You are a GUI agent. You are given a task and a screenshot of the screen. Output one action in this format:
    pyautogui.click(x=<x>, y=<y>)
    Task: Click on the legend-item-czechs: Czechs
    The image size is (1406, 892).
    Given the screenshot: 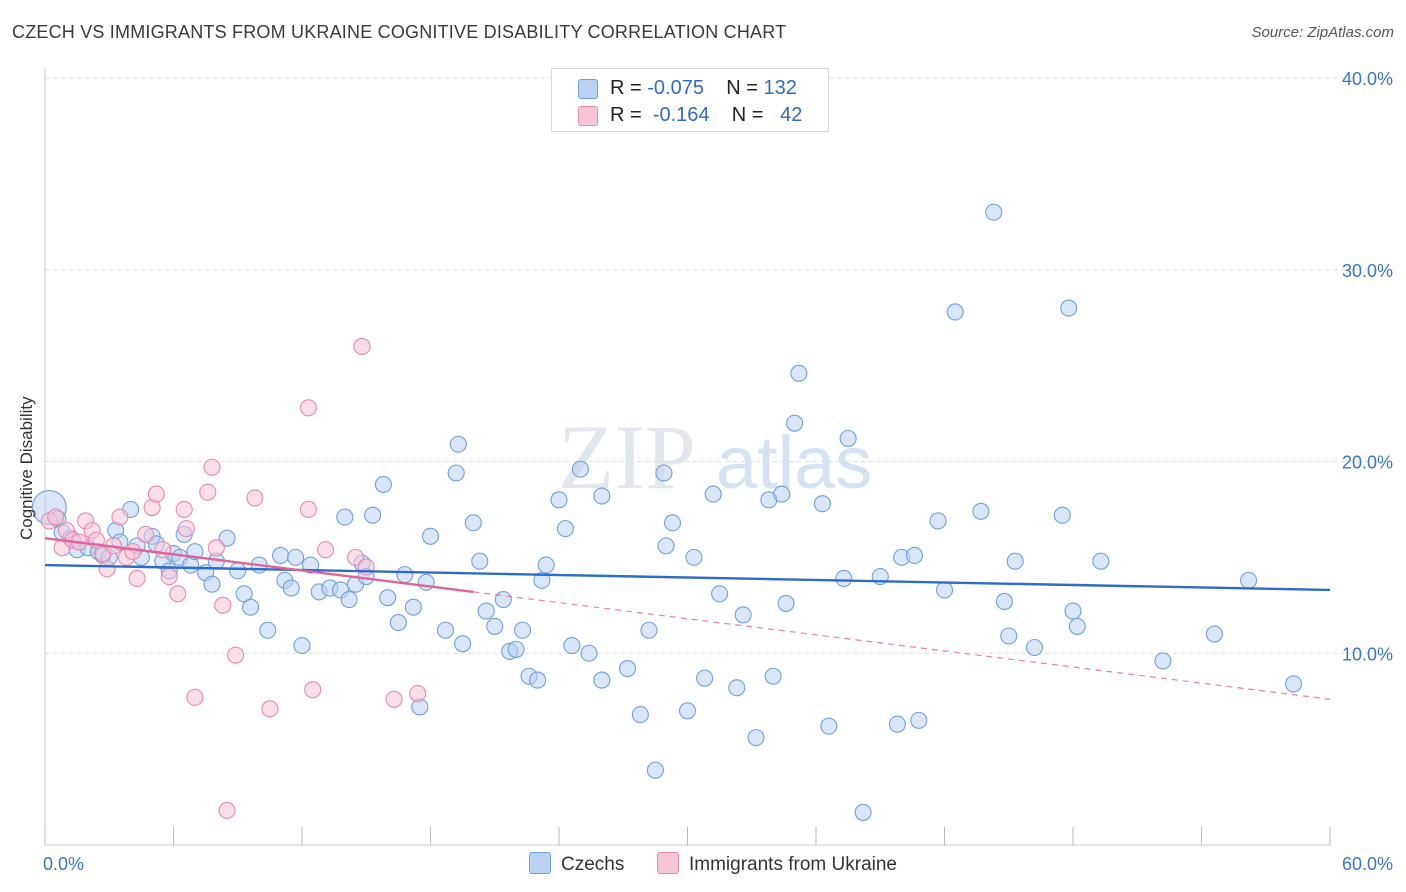 What is the action you would take?
    pyautogui.click(x=576, y=864)
    